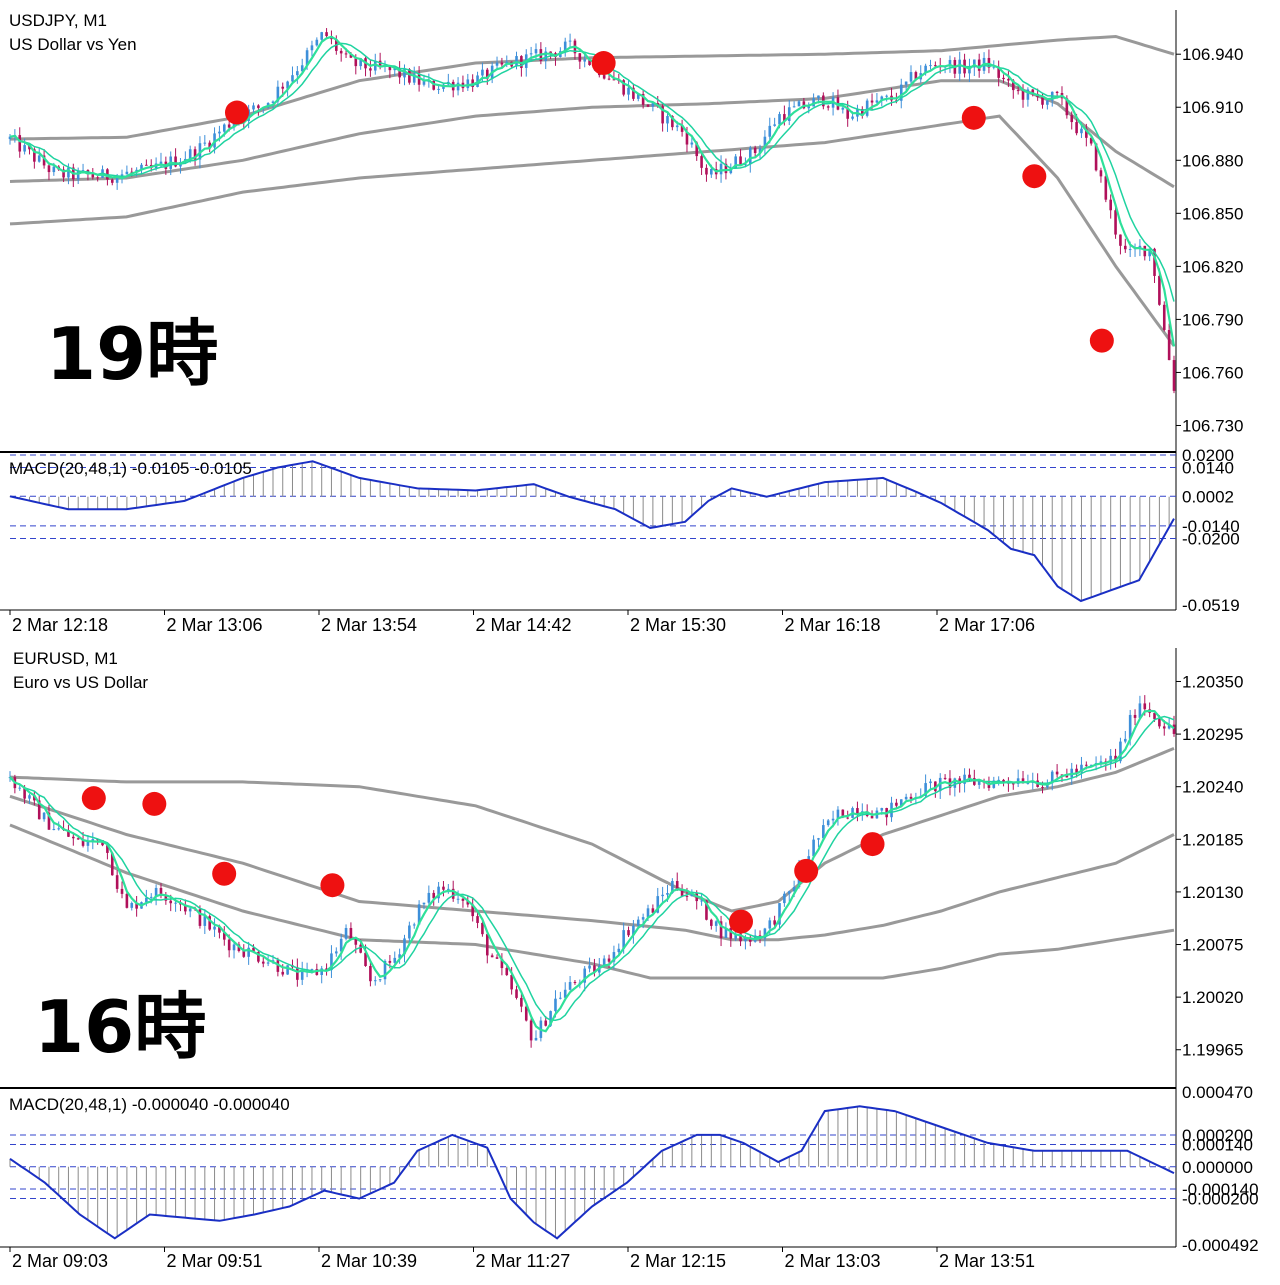 The image size is (1280, 1285). What do you see at coordinates (678, 1261) in the screenshot?
I see `time-tick-label: 2 Mar 12:15` at bounding box center [678, 1261].